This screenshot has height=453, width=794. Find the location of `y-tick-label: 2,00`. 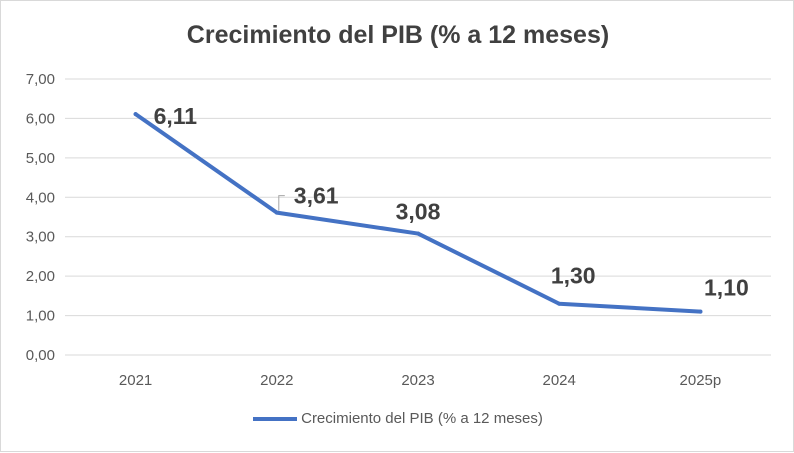

y-tick-label: 2,00 is located at coordinates (40, 276).